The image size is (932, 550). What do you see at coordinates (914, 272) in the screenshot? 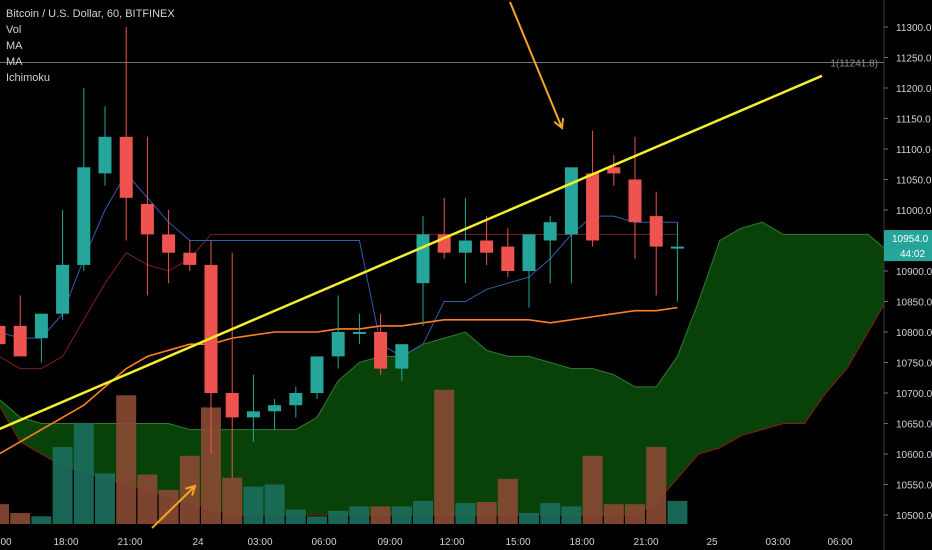
I see `price-tick-label-8: 10900.0` at bounding box center [914, 272].